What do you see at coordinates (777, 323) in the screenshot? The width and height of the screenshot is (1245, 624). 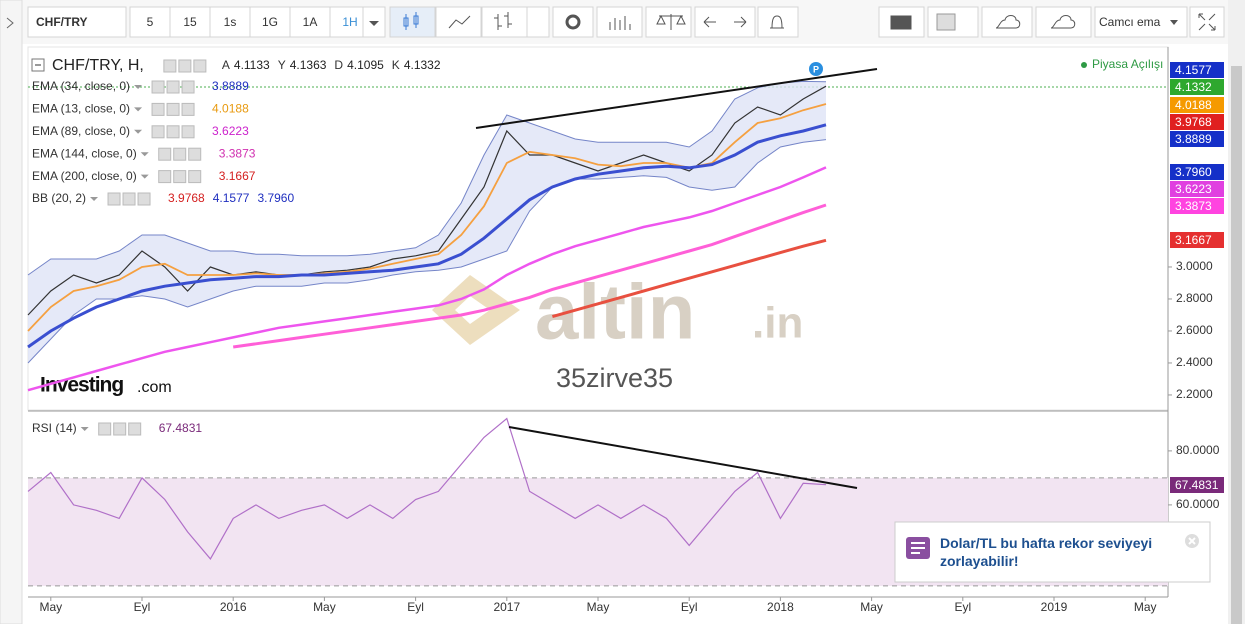 I see `brand-suffix: .in` at bounding box center [777, 323].